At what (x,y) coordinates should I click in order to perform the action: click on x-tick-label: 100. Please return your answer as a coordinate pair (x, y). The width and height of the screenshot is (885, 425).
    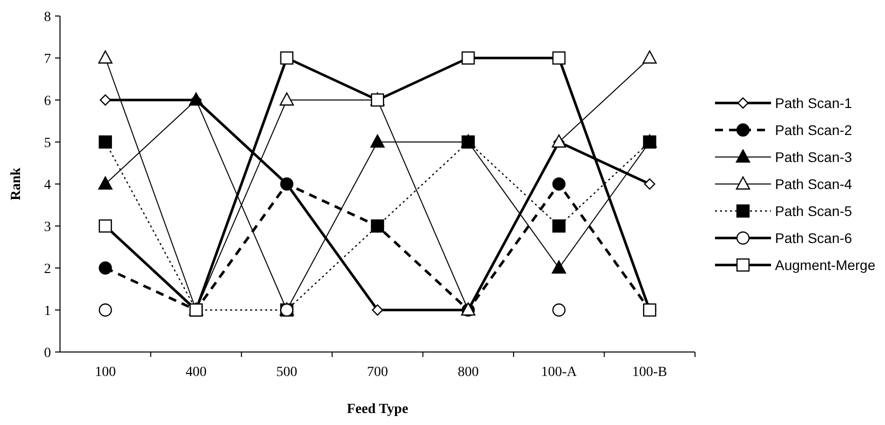
    Looking at the image, I should click on (105, 372).